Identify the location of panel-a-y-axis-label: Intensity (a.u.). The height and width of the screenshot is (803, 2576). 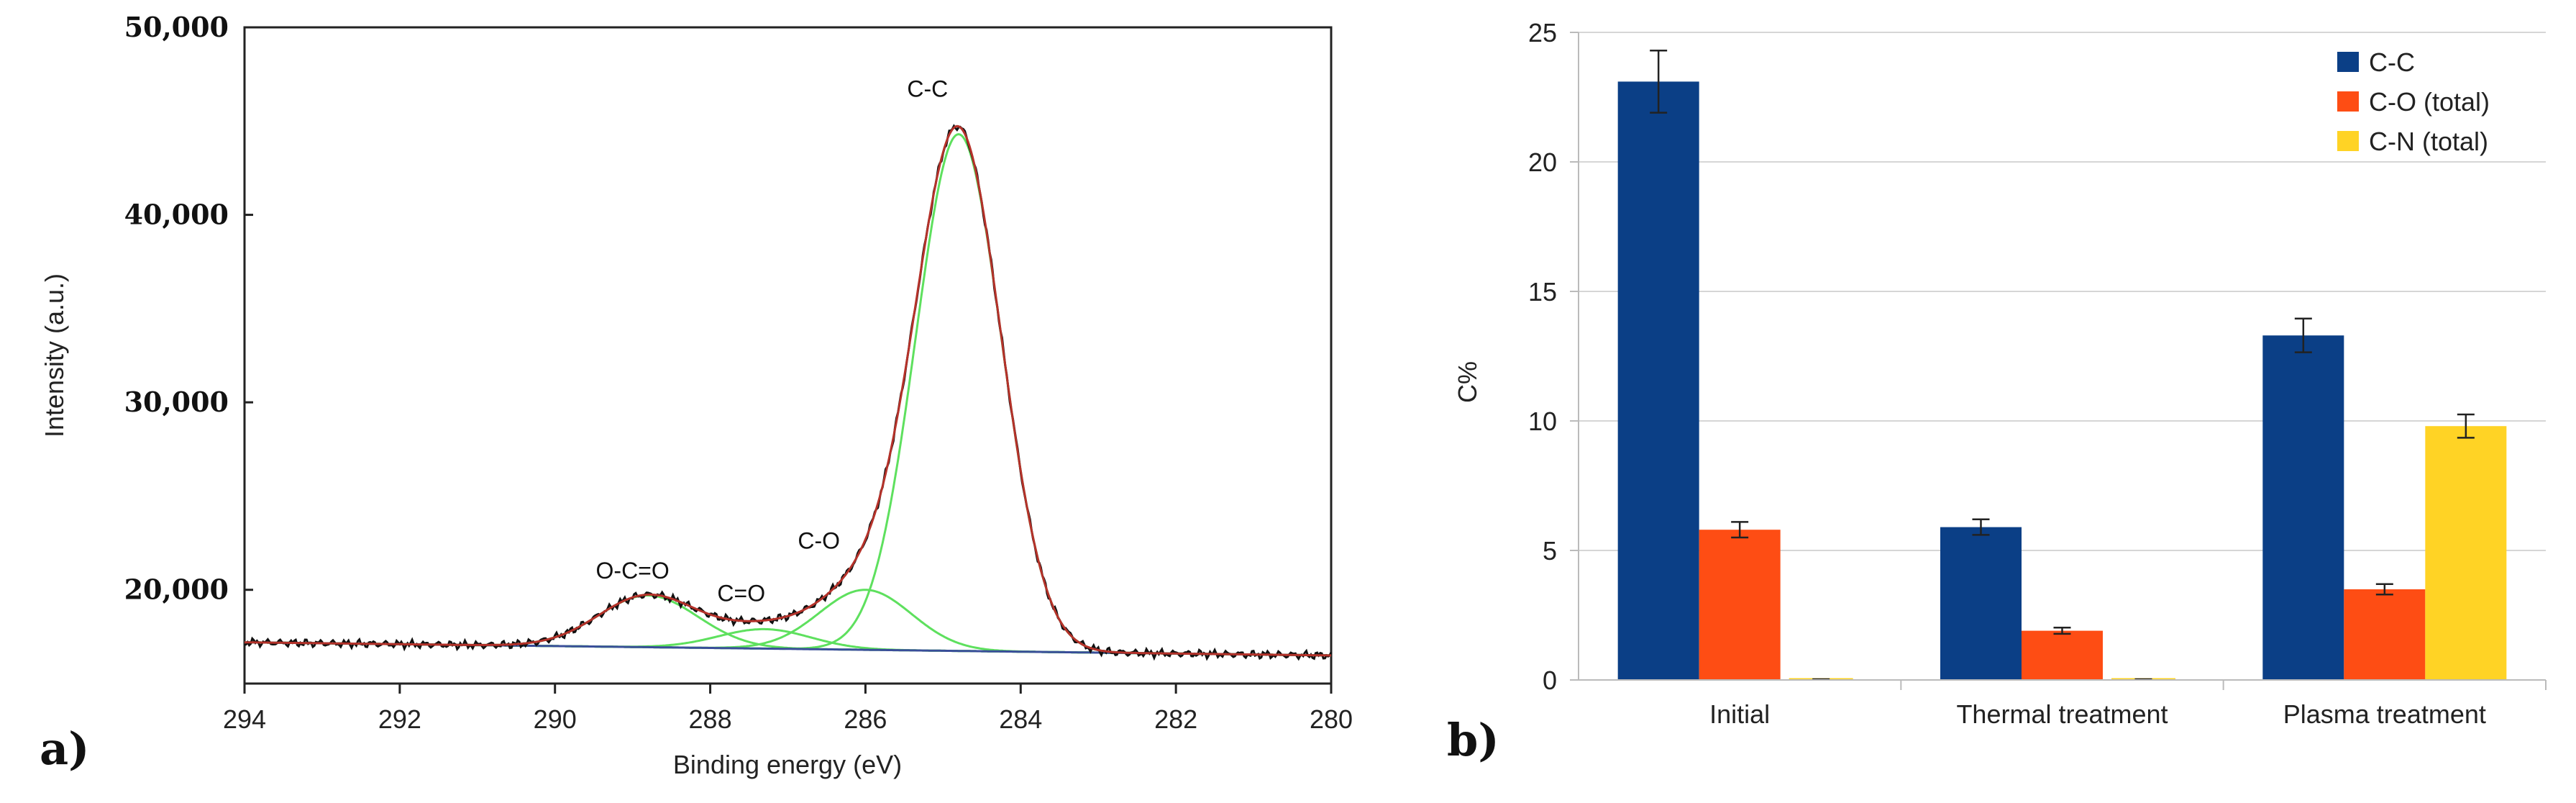
(55, 355).